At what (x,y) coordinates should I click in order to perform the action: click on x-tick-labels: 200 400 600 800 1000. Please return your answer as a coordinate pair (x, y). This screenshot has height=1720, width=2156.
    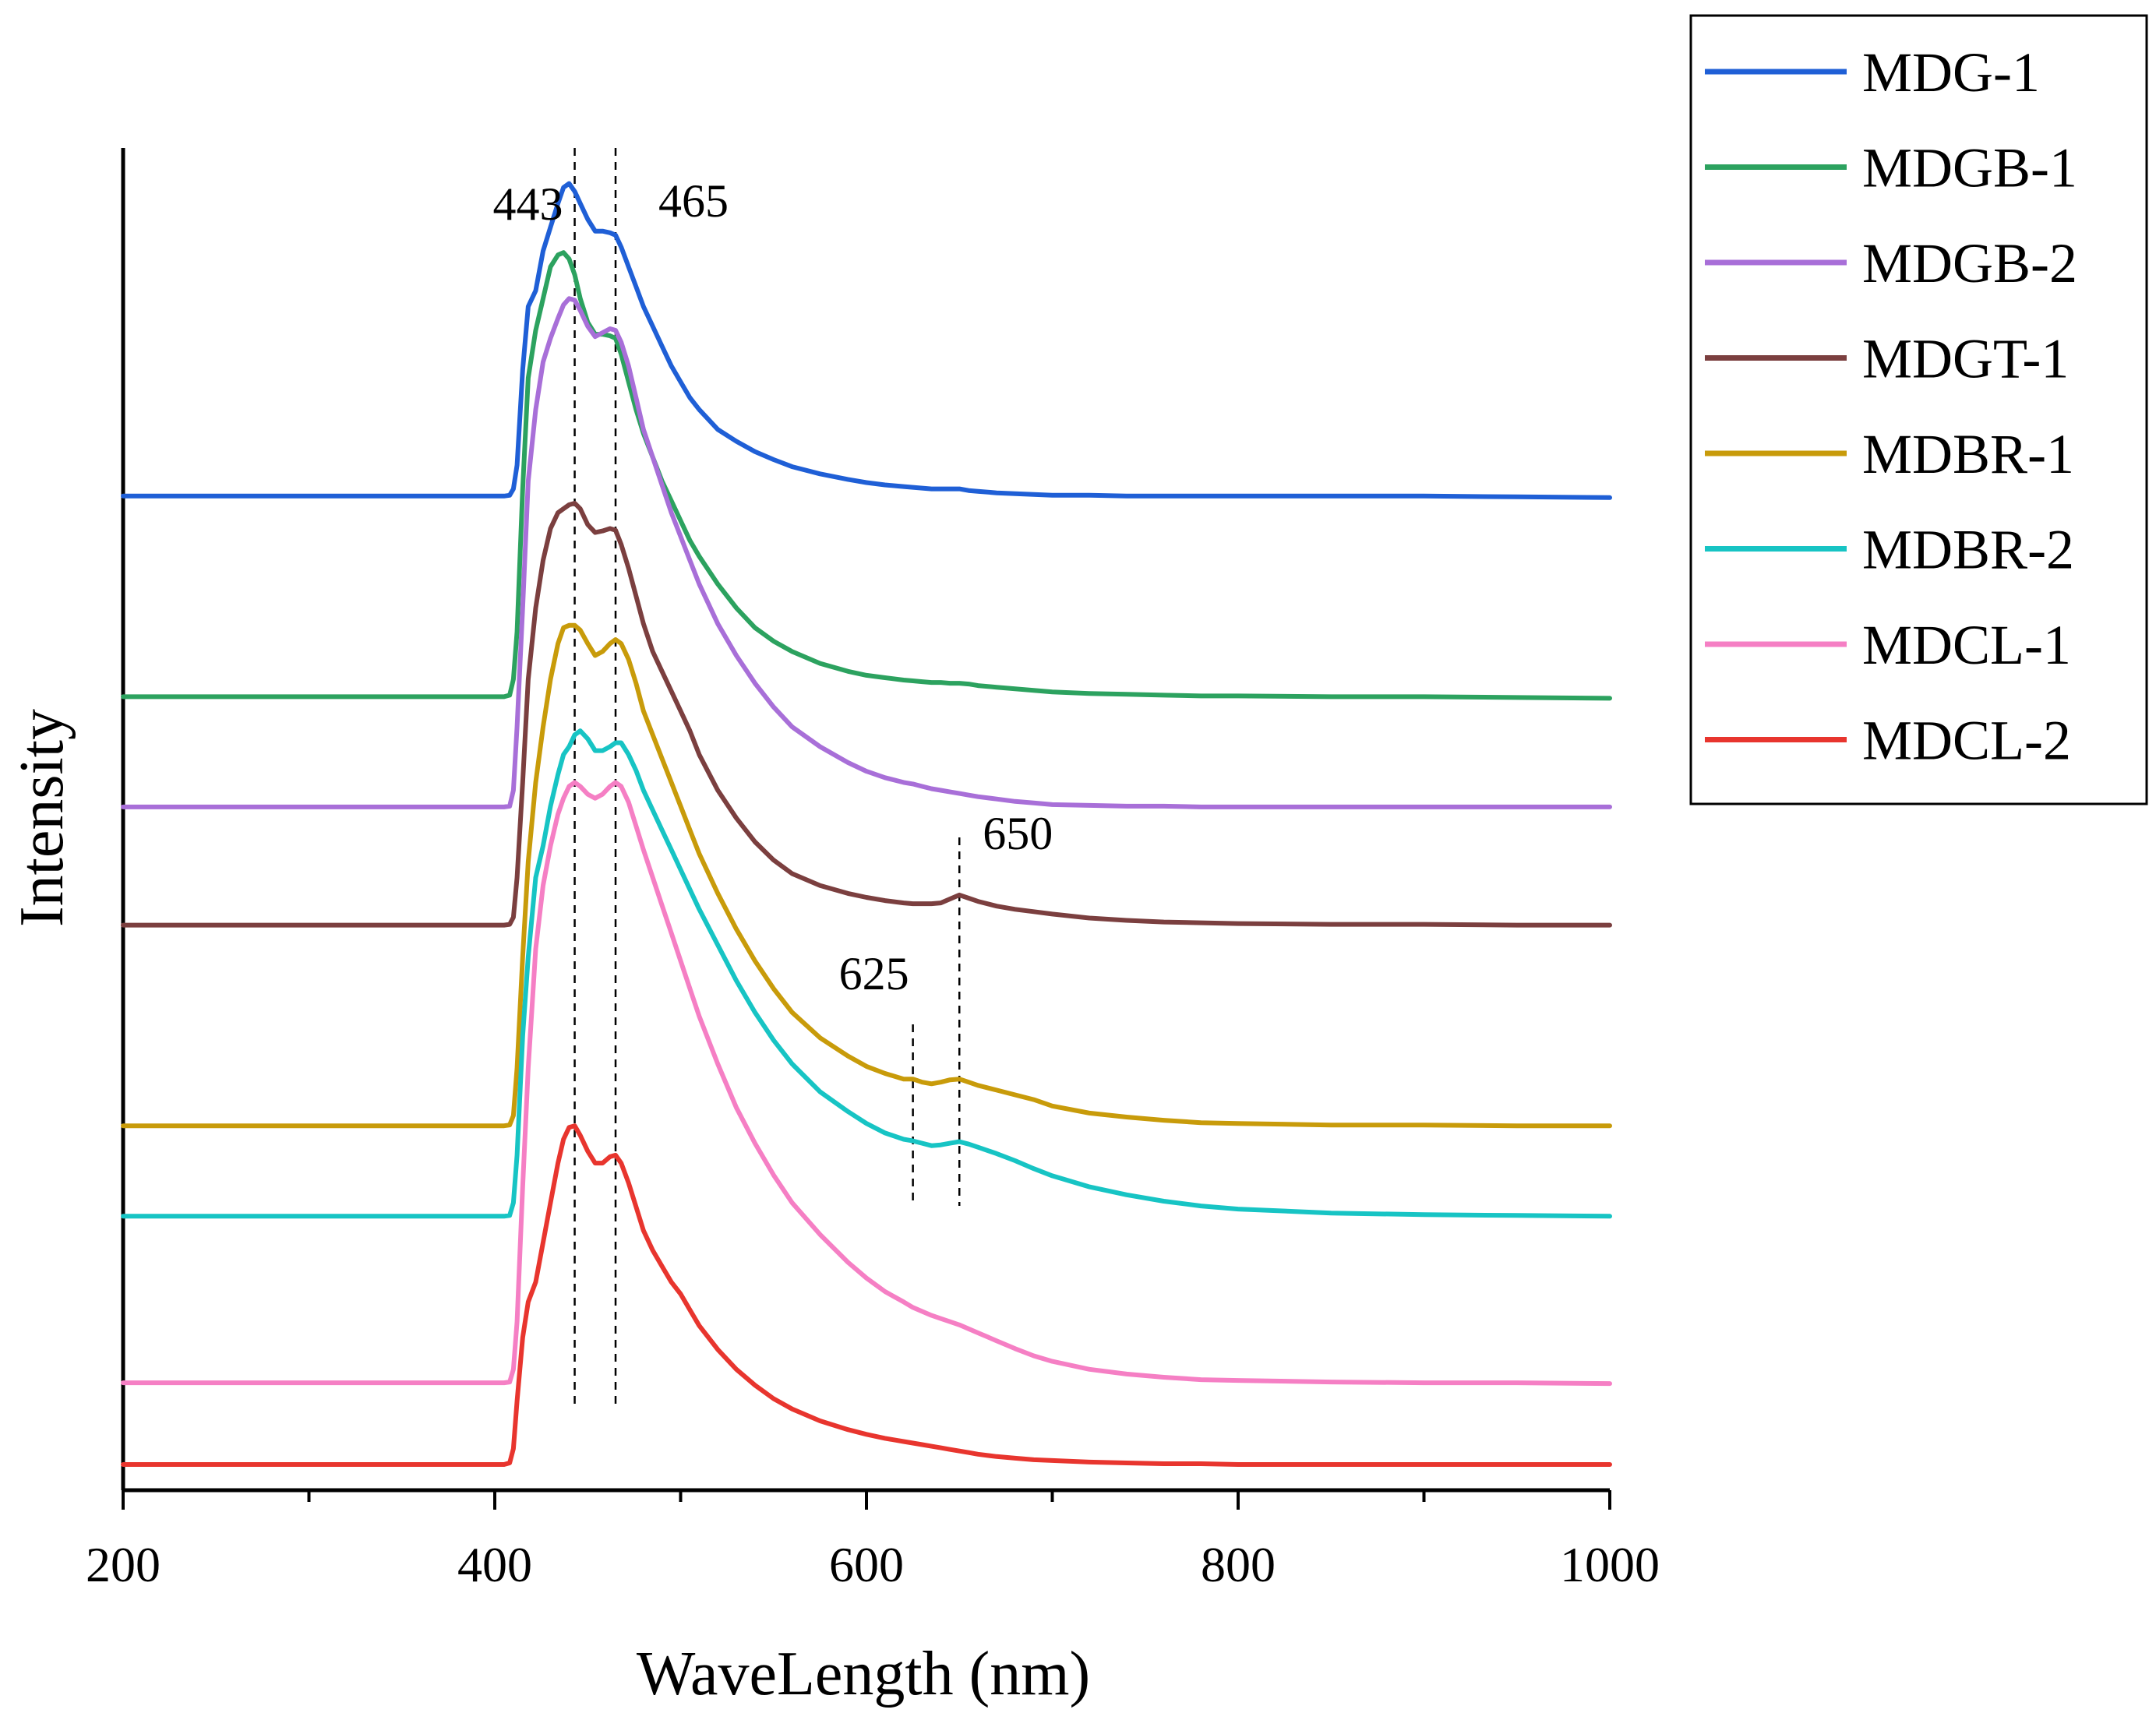
    Looking at the image, I should click on (873, 1564).